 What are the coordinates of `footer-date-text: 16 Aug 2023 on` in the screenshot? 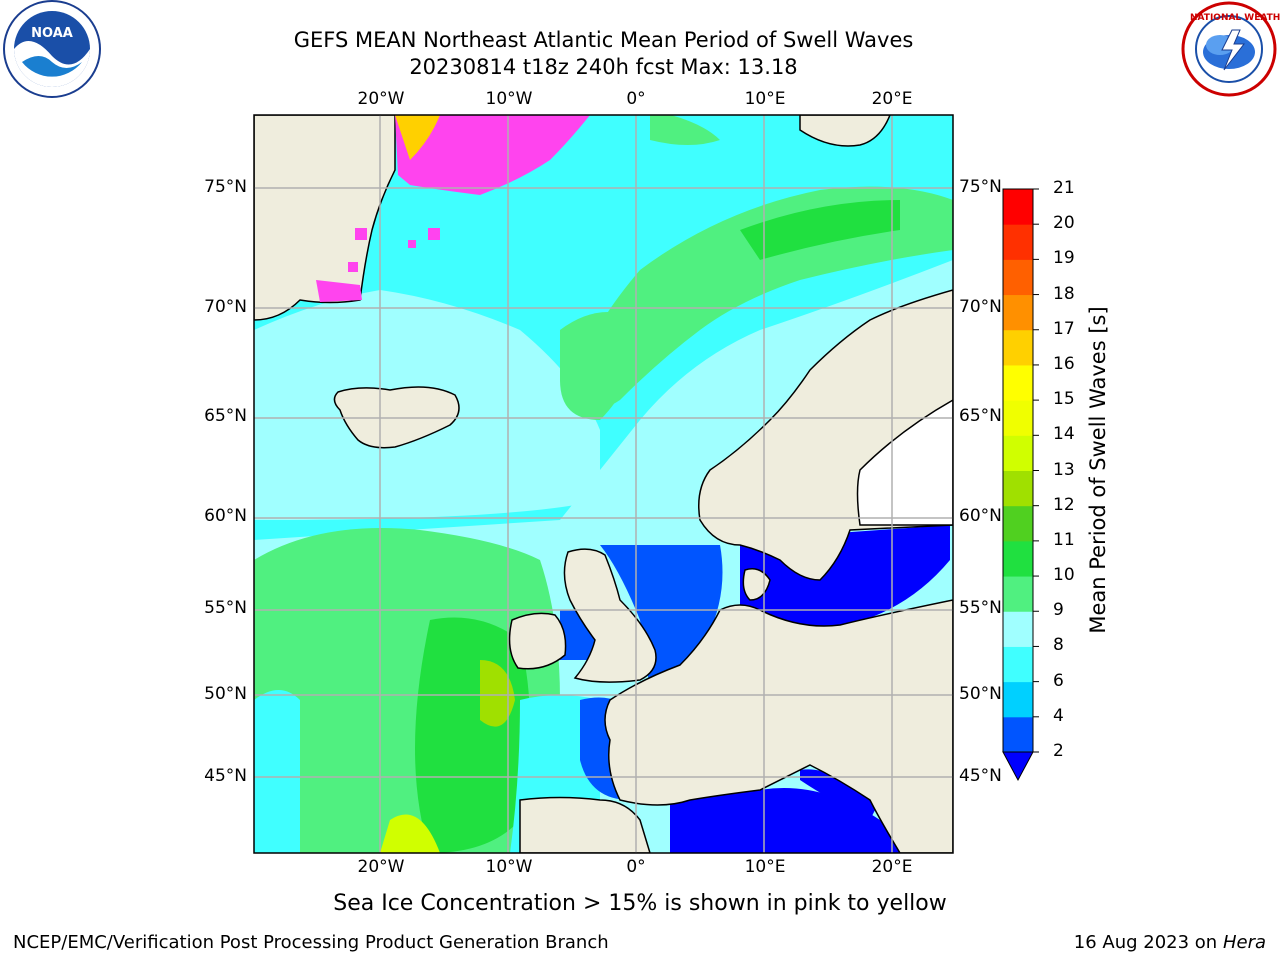 It's located at (1145, 942).